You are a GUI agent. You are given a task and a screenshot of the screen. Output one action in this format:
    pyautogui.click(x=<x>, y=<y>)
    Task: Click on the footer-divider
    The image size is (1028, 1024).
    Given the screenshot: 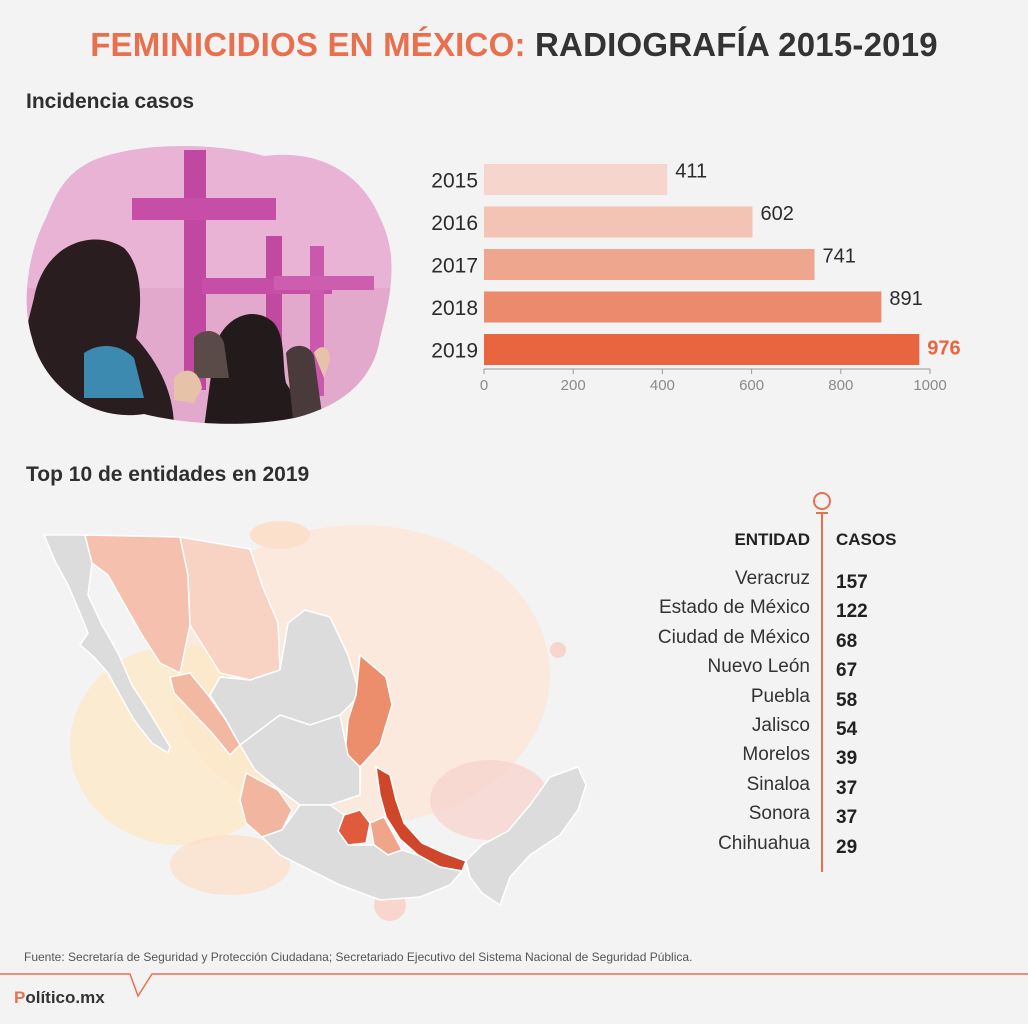 What is the action you would take?
    pyautogui.click(x=514, y=985)
    